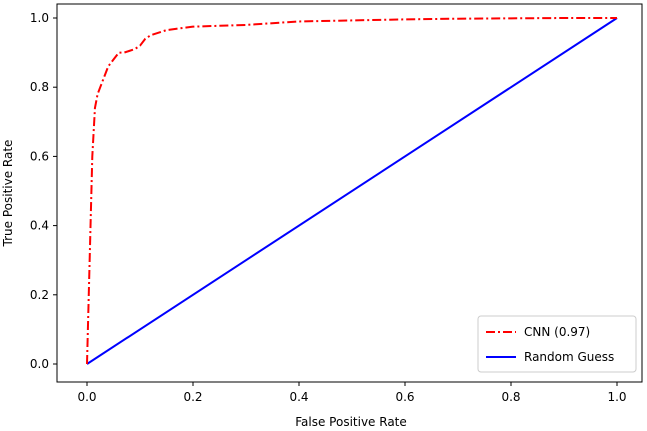  Describe the element at coordinates (39, 364) in the screenshot. I see `y-tick-label: 0.0` at that location.